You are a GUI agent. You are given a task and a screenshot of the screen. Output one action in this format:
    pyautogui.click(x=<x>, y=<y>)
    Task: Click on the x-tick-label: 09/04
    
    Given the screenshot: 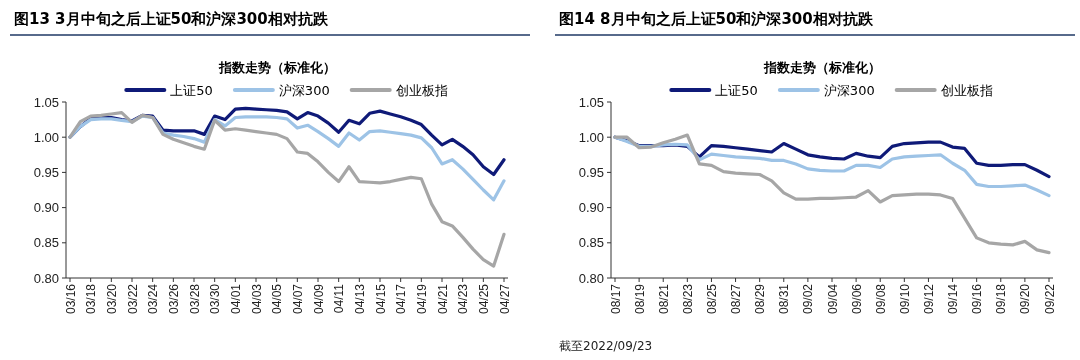 What is the action you would take?
    pyautogui.click(x=832, y=299)
    